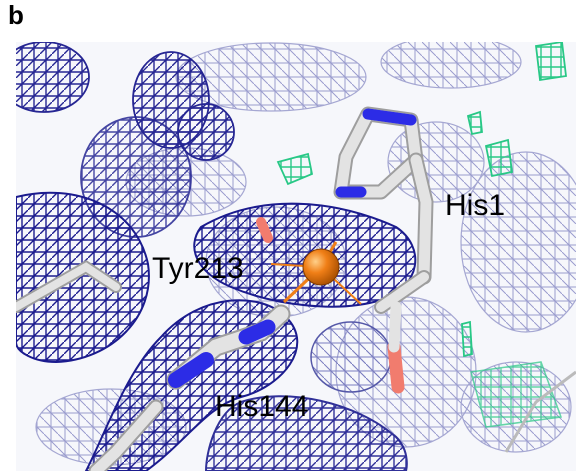  Describe the element at coordinates (321, 267) in the screenshot. I see `metal-ion-sphere` at that location.